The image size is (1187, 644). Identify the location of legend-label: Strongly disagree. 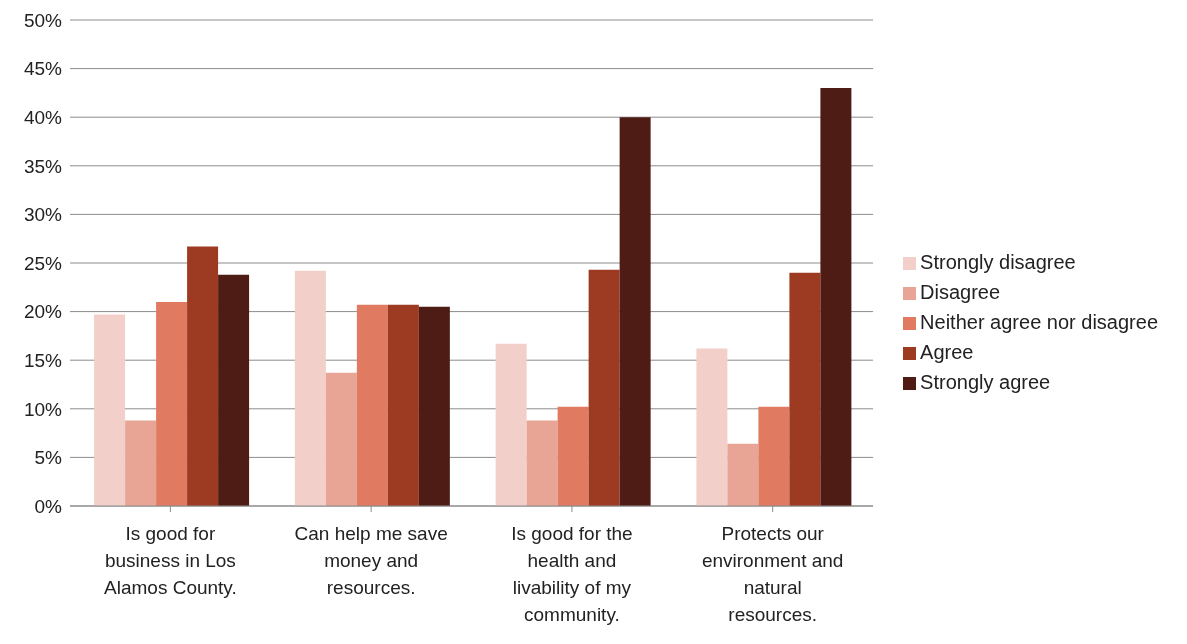
(998, 262).